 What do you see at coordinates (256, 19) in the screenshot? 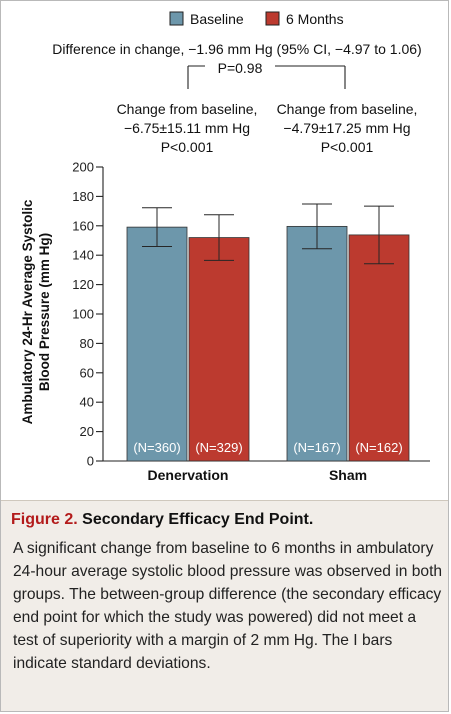
I see `legend: Baseline 6 Months` at bounding box center [256, 19].